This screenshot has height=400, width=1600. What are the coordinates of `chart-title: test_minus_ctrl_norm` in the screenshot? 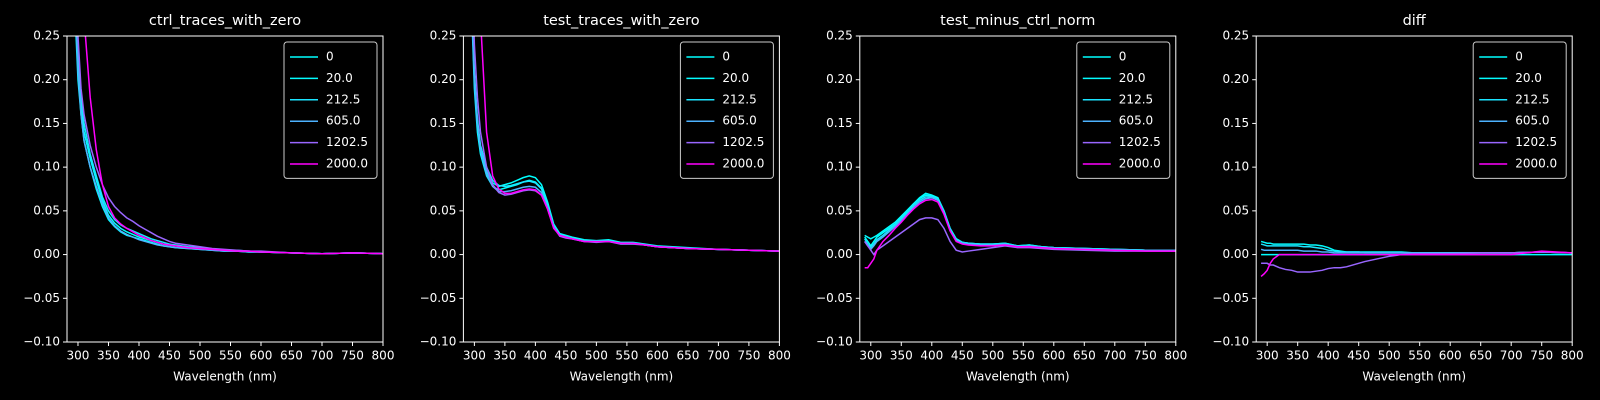 It's located at (1017, 21).